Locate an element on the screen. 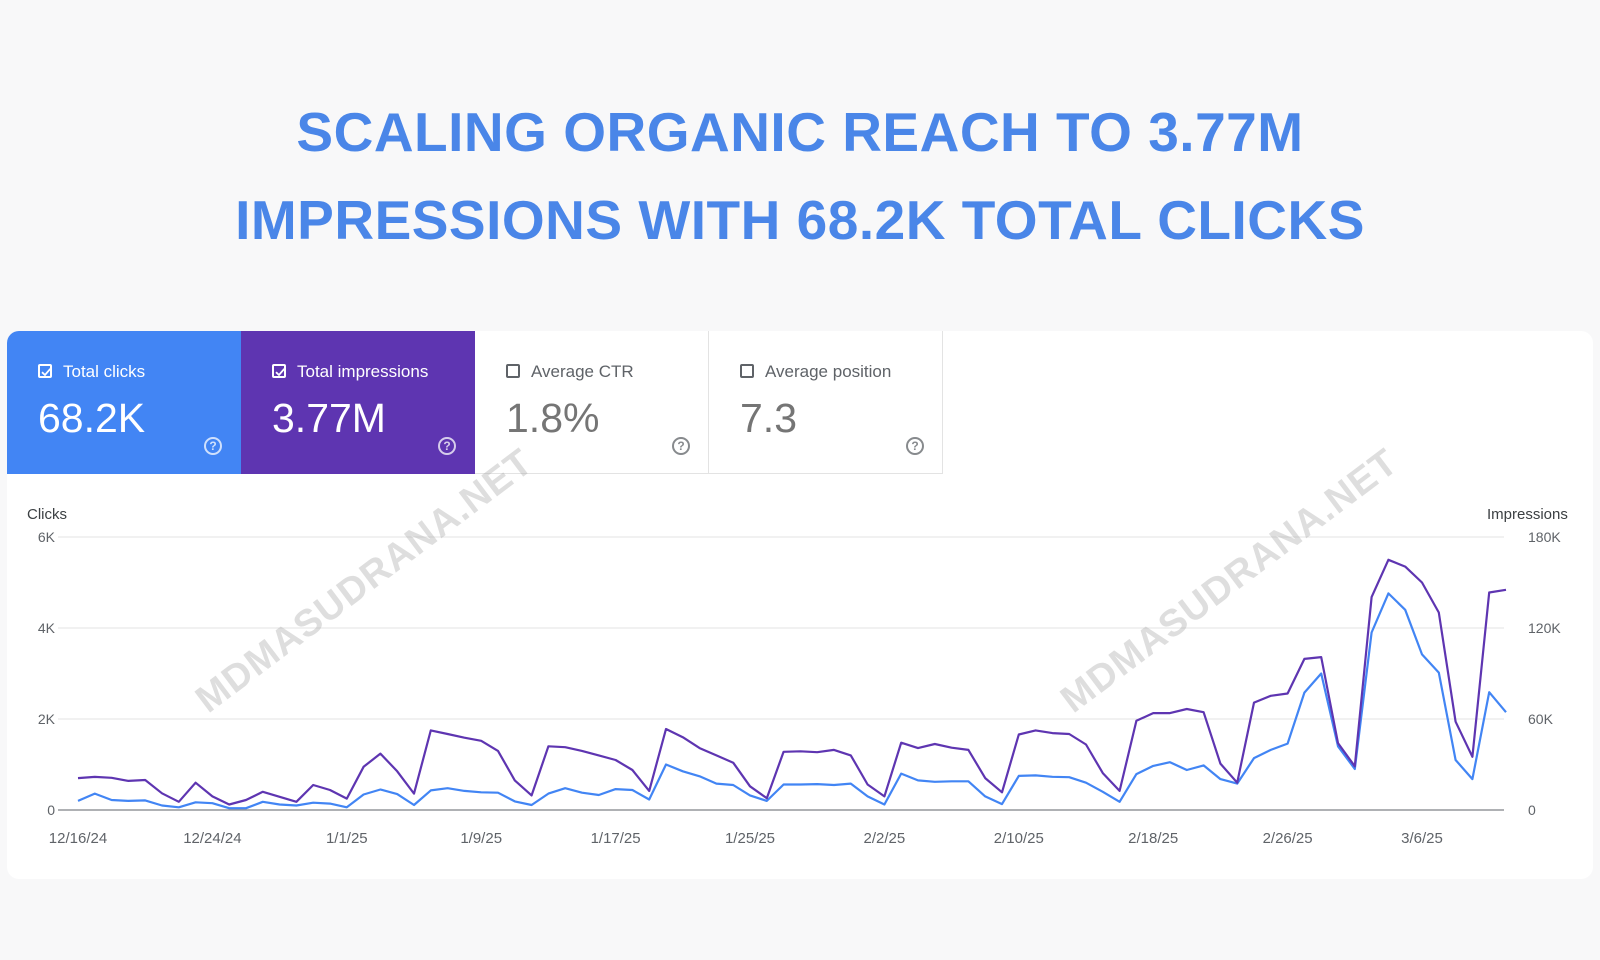 This screenshot has height=960, width=1600. metric-total-clicks: Total clicks 68.2K ? is located at coordinates (124, 402).